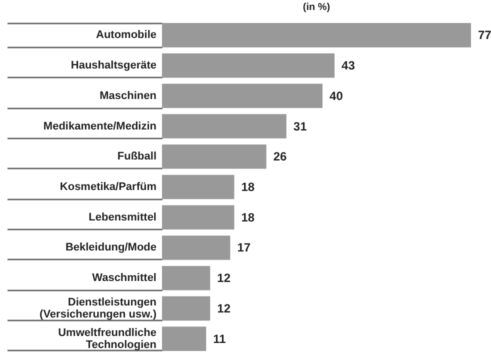  What do you see at coordinates (100, 126) in the screenshot?
I see `y-tick-label: Medikamente/Medizin` at bounding box center [100, 126].